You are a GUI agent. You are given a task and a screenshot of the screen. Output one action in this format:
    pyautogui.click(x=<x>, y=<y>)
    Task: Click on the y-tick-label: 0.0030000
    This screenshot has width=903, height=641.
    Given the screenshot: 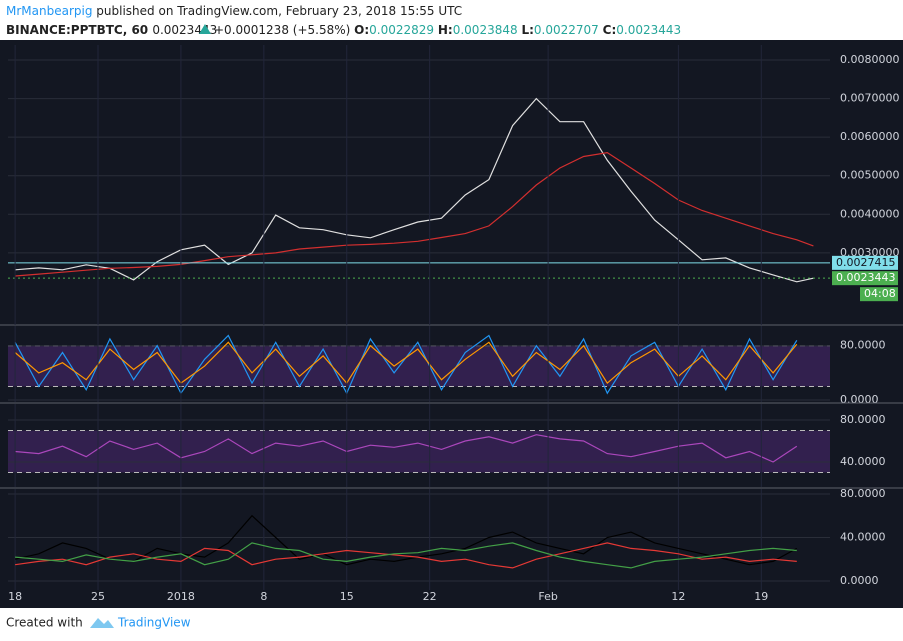 What is the action you would take?
    pyautogui.click(x=870, y=252)
    